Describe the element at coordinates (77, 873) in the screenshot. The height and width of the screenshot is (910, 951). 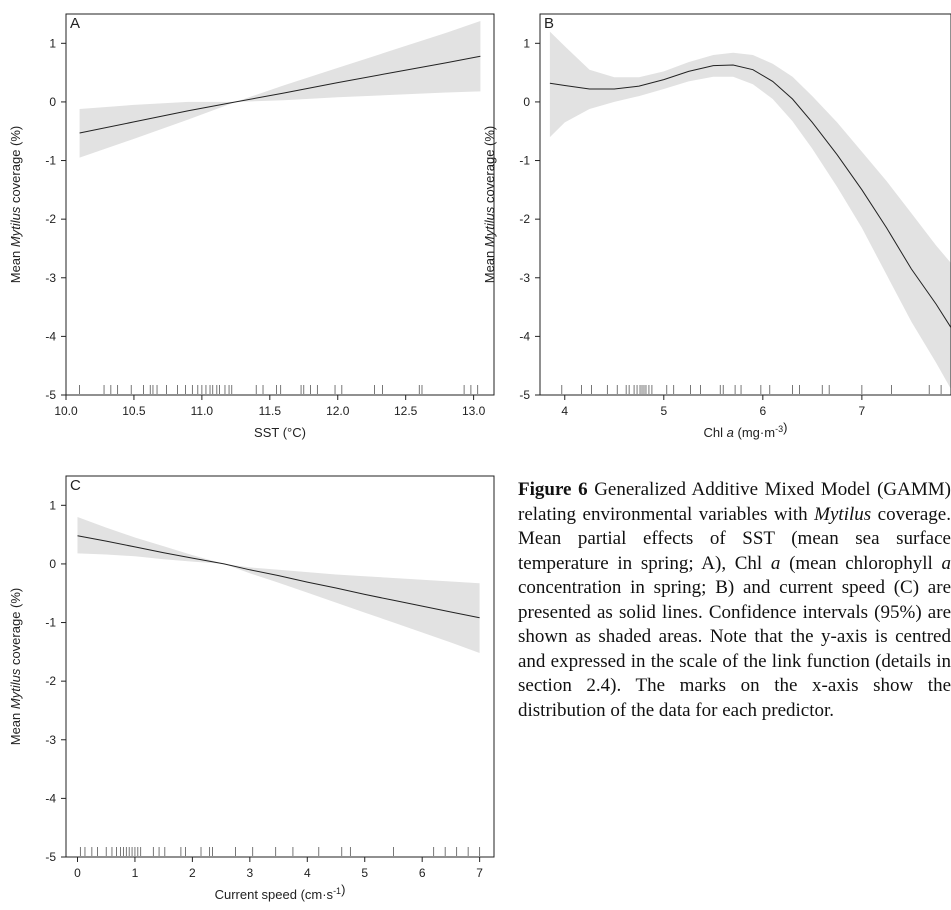
I see `x-tick-label: 0` at that location.